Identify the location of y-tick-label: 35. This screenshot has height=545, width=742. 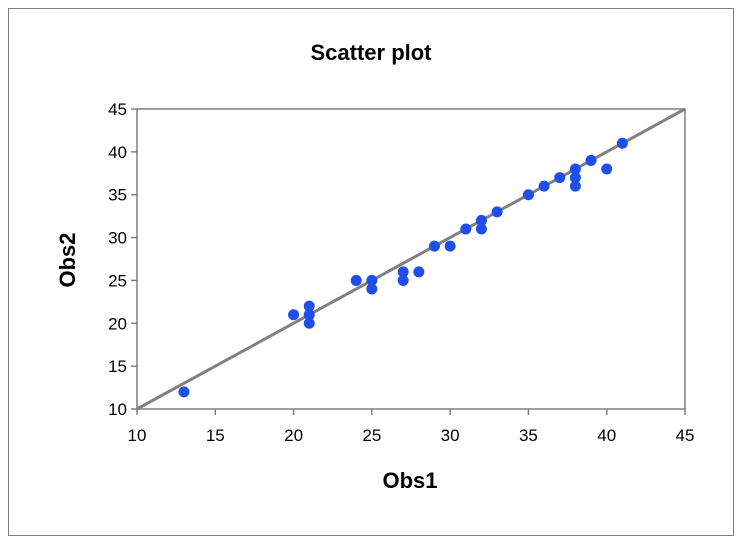
(117, 195).